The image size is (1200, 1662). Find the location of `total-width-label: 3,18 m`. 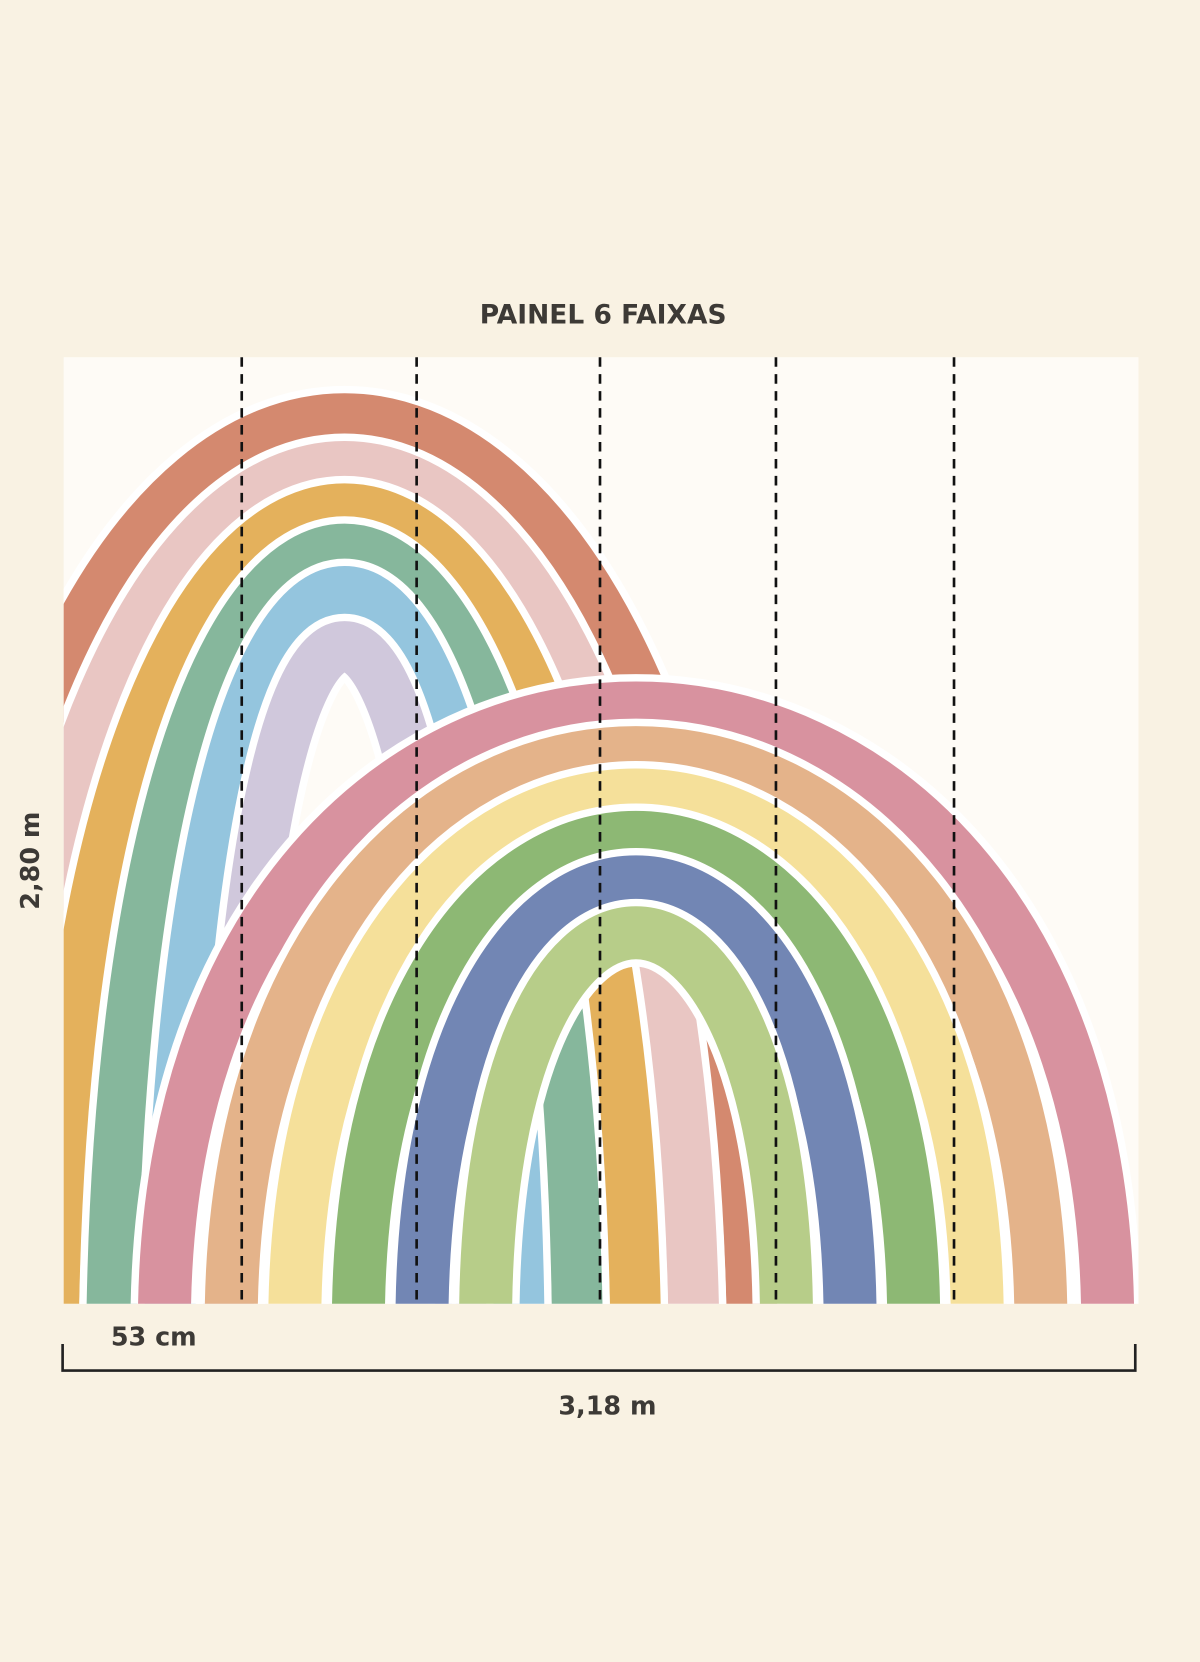

total-width-label: 3,18 m is located at coordinates (607, 1406).